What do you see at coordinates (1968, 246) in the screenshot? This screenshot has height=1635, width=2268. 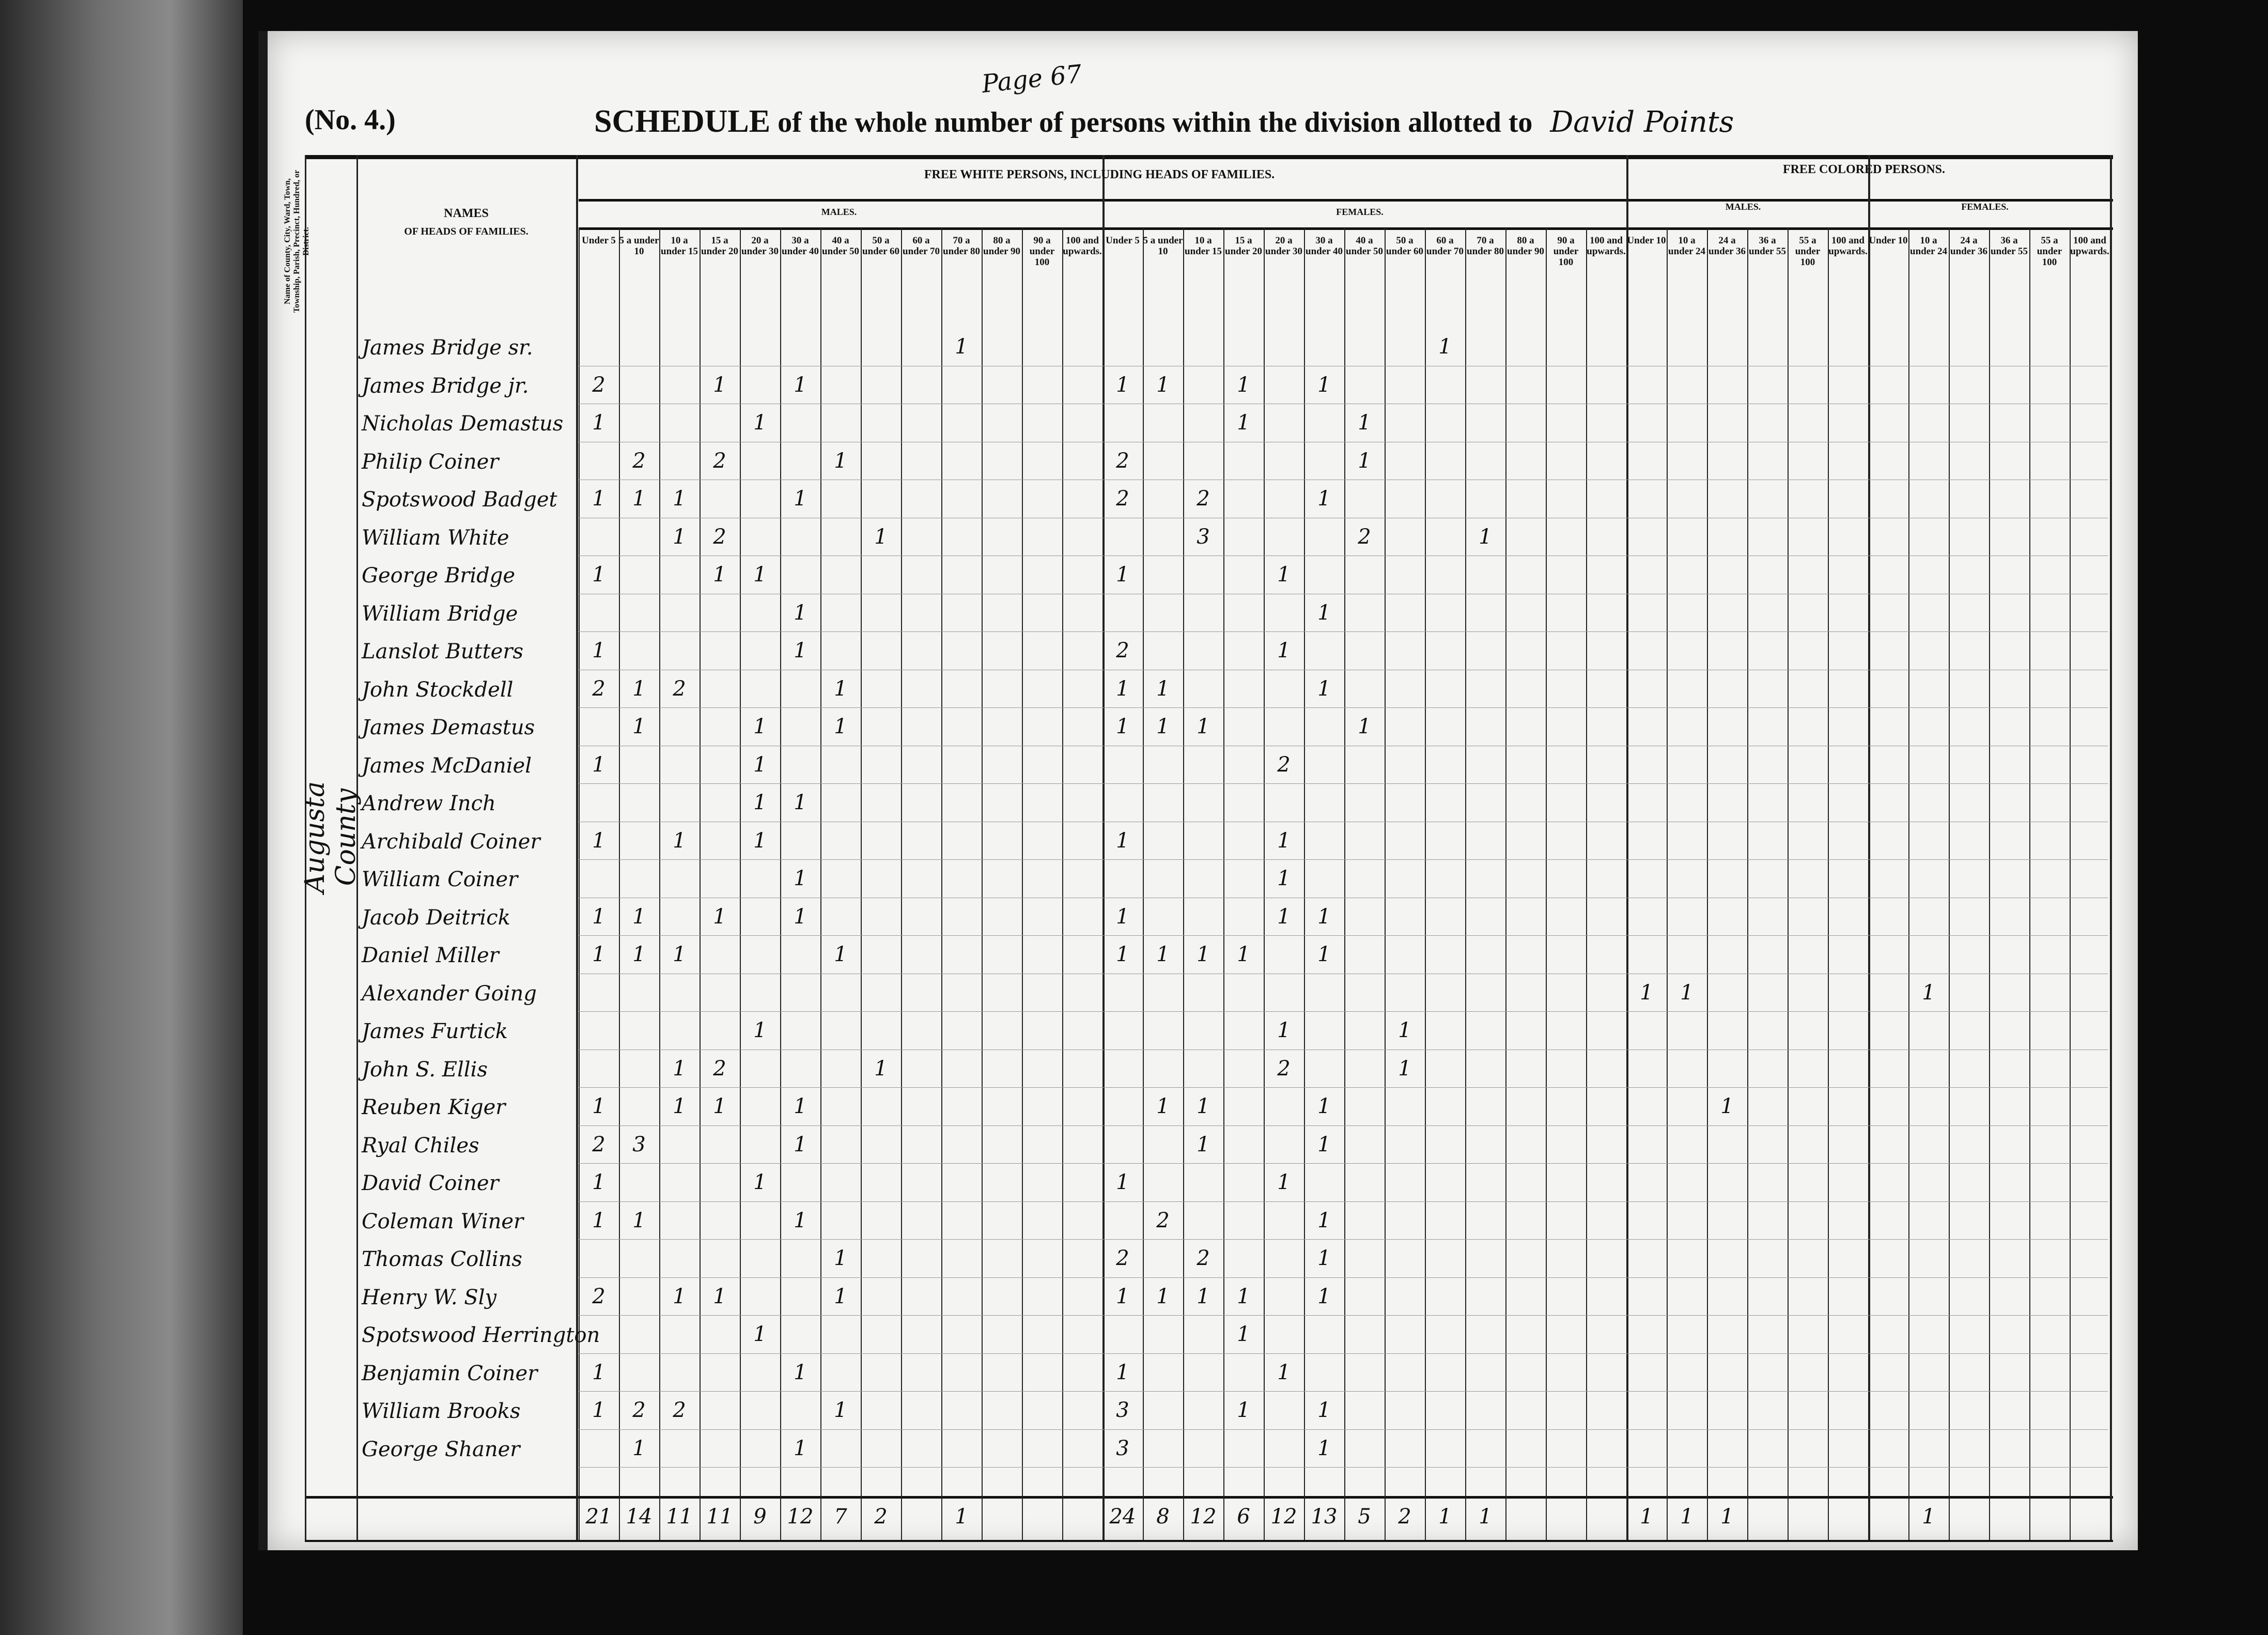 I see `age-group-header: 24 a under 36` at bounding box center [1968, 246].